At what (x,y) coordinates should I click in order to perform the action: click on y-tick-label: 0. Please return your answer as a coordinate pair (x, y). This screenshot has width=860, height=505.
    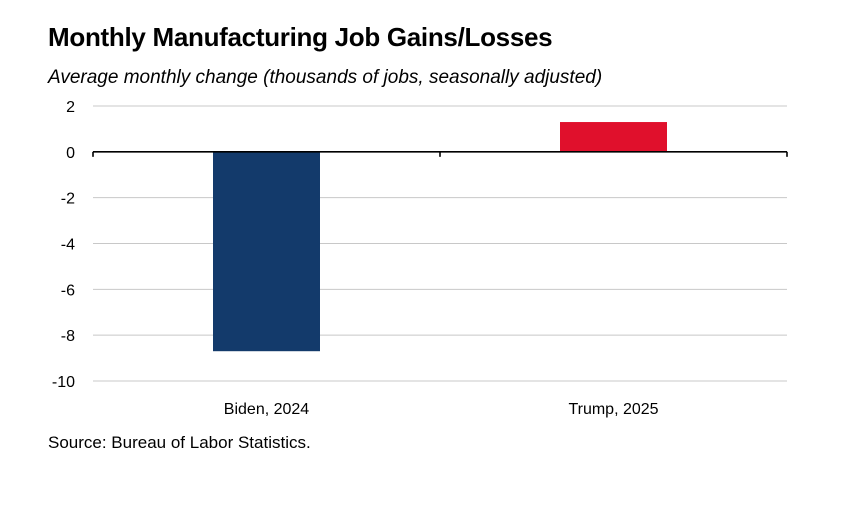
    Looking at the image, I should click on (70, 153).